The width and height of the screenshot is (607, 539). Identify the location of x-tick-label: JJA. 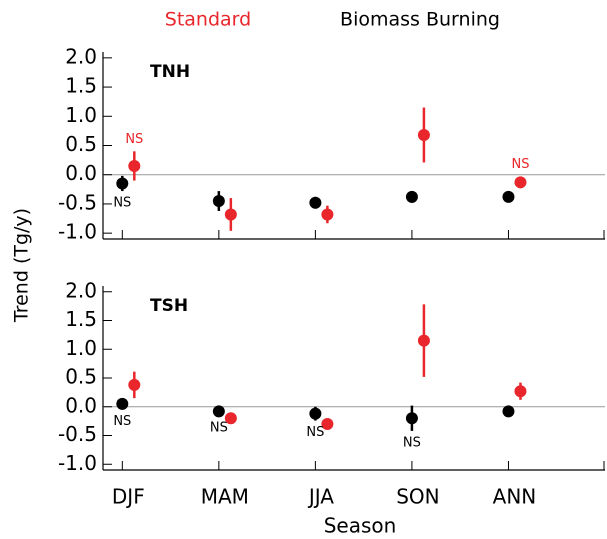
(320, 497).